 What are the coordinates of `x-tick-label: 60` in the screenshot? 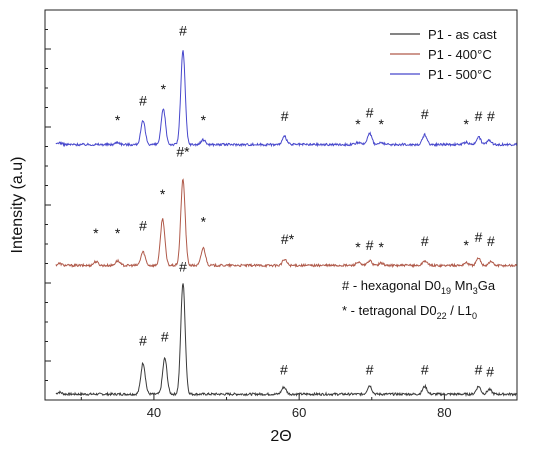 It's located at (299, 412).